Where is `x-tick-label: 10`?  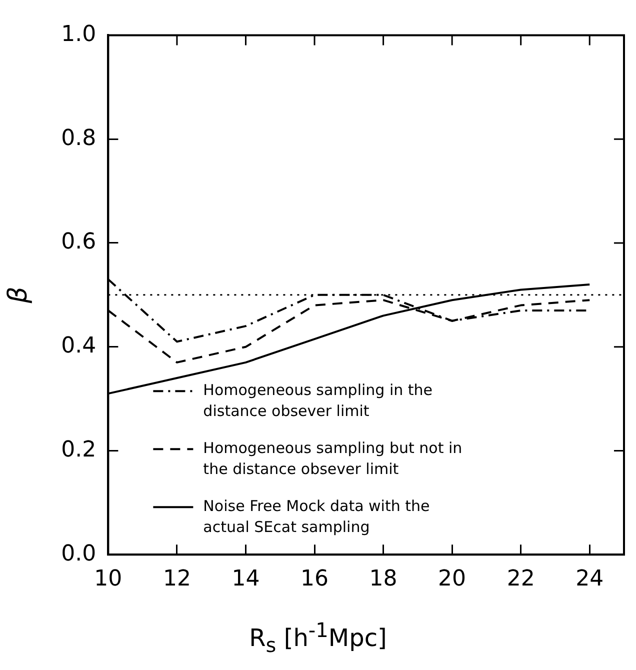
x-tick-label: 10 is located at coordinates (108, 579).